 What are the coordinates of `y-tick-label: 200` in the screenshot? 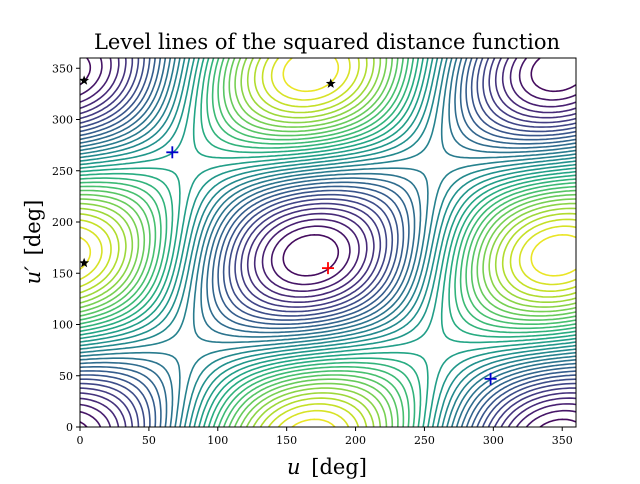 It's located at (62, 222).